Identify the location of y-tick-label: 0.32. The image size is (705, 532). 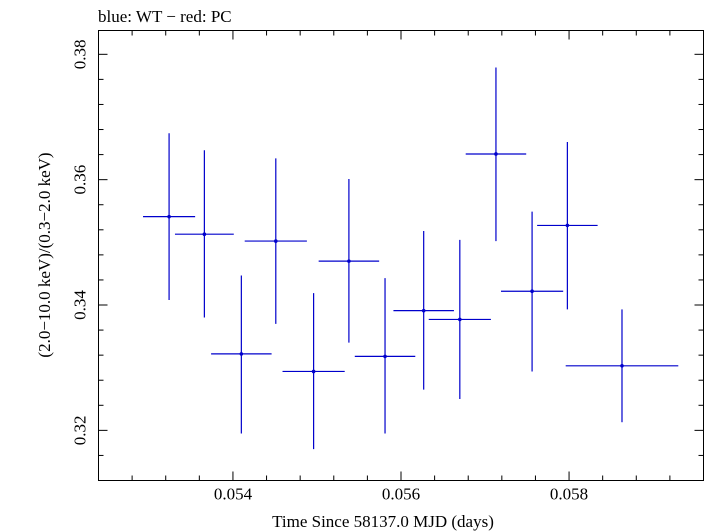
(80, 430).